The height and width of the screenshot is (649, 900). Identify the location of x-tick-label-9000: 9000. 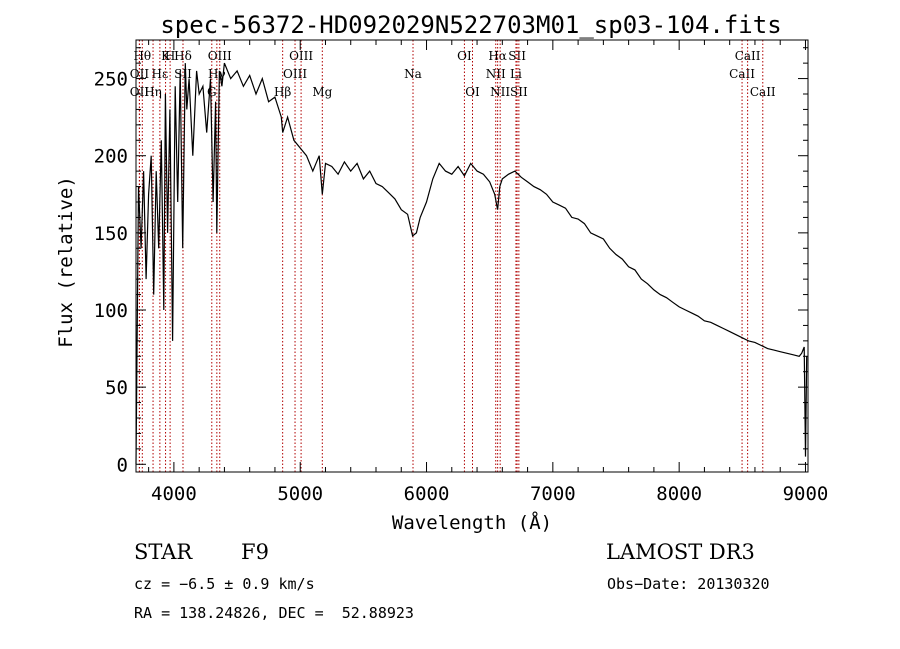
(806, 494).